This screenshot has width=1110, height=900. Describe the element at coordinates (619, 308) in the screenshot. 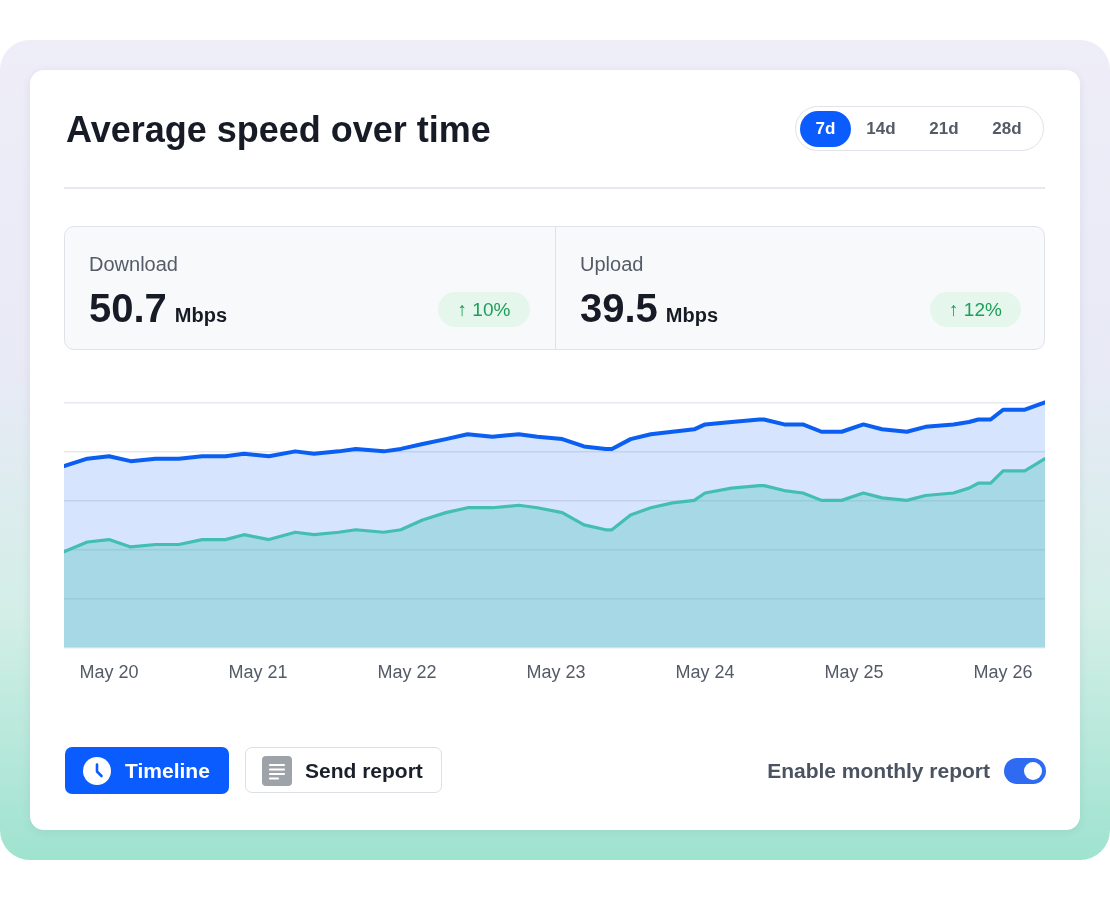

I see `text: 39.5` at that location.